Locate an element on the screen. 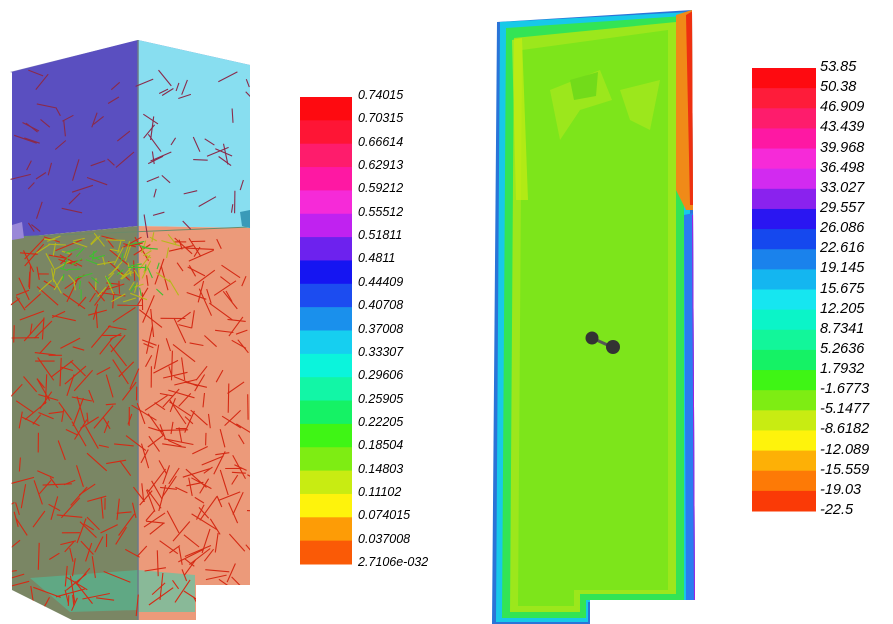 The width and height of the screenshot is (893, 624). contour-right-edge-lower is located at coordinates (689, 408).